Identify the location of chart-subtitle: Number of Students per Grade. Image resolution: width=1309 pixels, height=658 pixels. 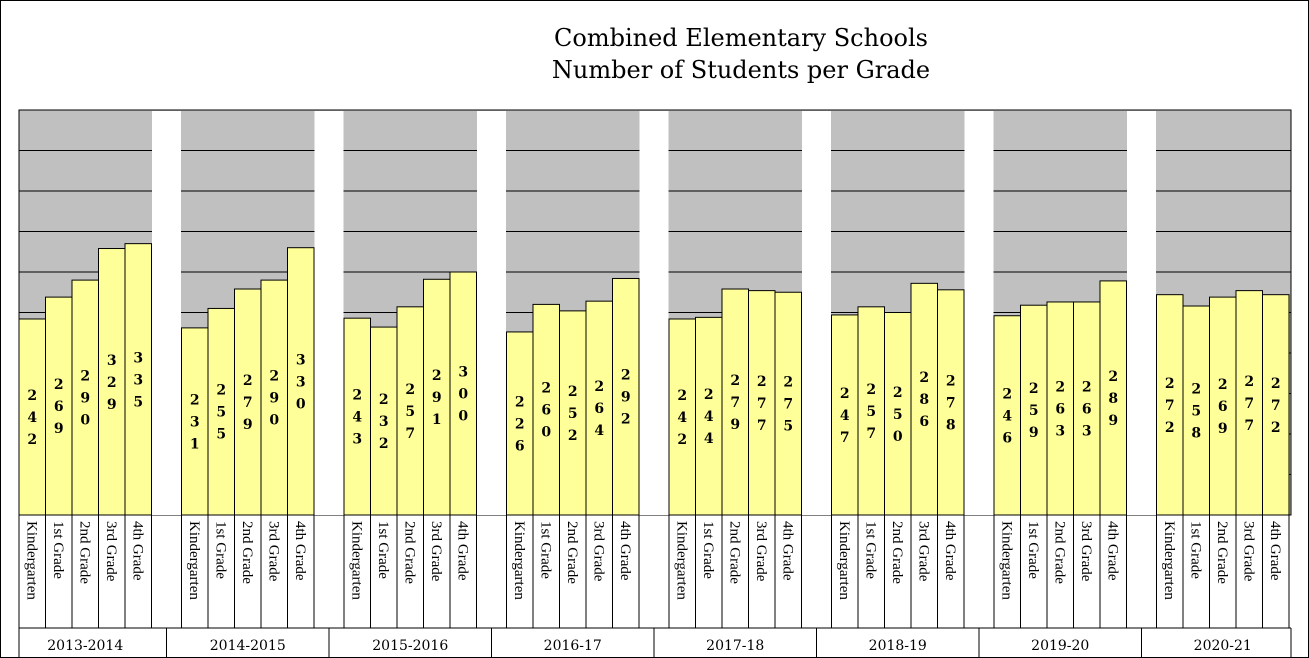
(741, 70).